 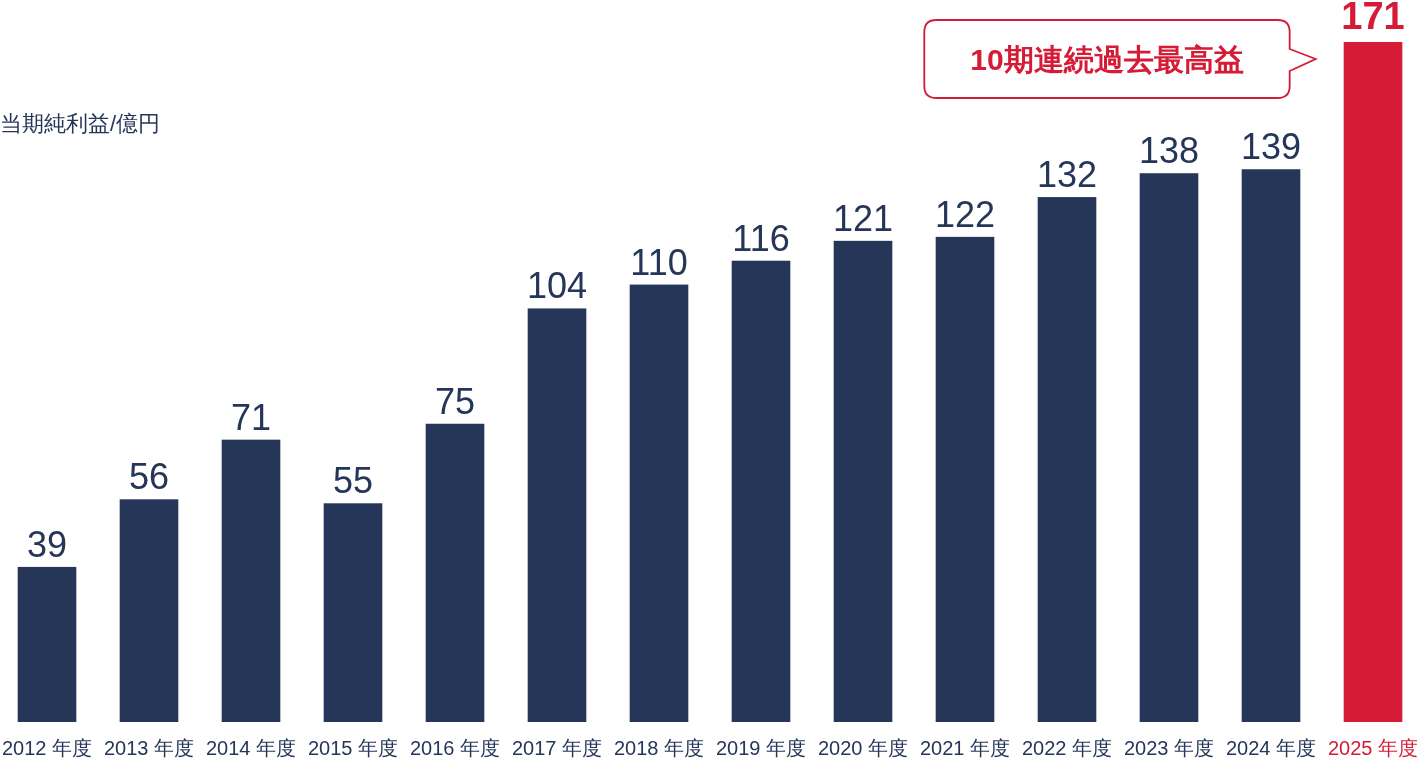 I want to click on data-label: 122, so click(x=965, y=214).